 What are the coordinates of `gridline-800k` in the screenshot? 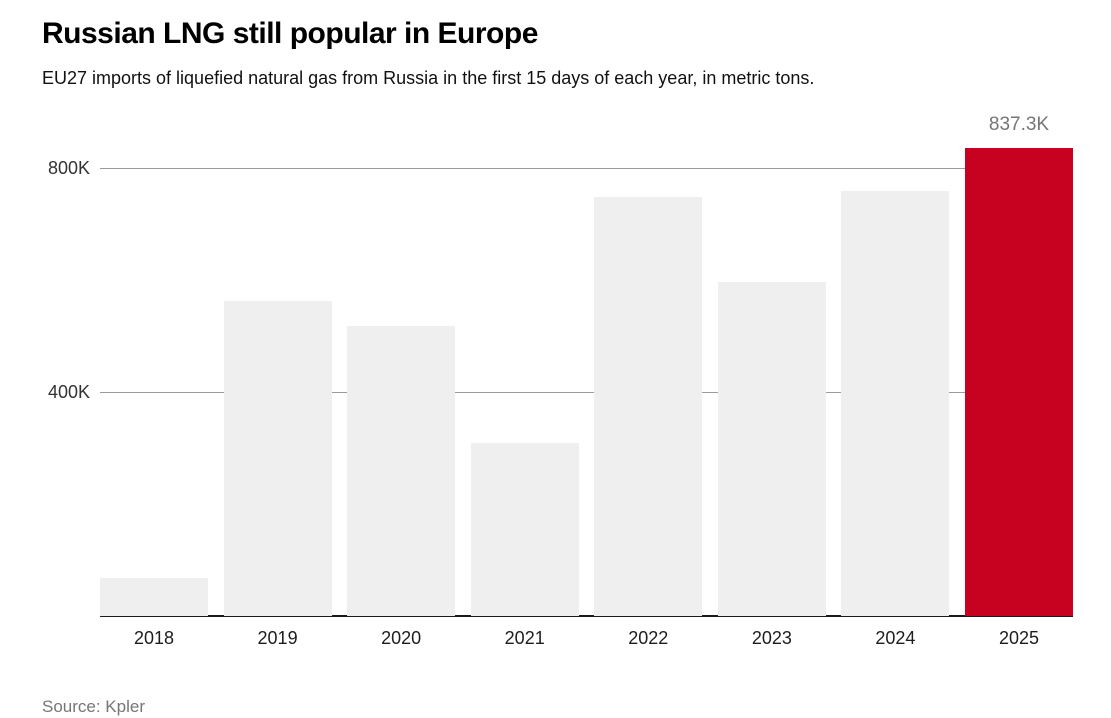 It's located at (586, 168).